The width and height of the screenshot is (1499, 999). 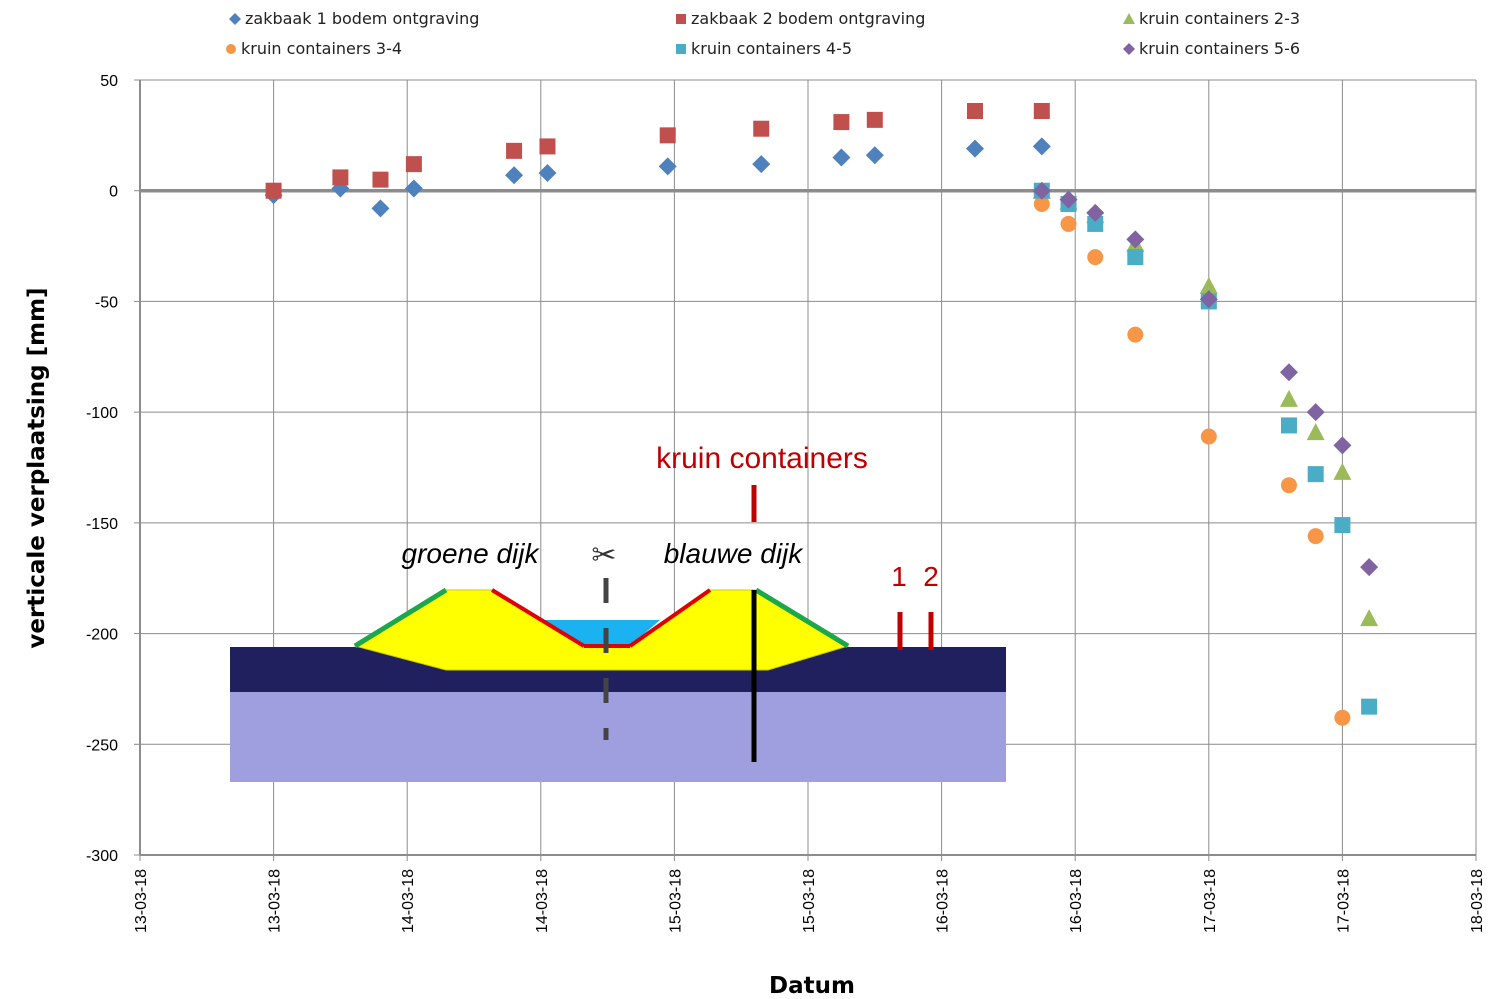 I want to click on legend-label: kruin containers 4-5, so click(x=772, y=48).